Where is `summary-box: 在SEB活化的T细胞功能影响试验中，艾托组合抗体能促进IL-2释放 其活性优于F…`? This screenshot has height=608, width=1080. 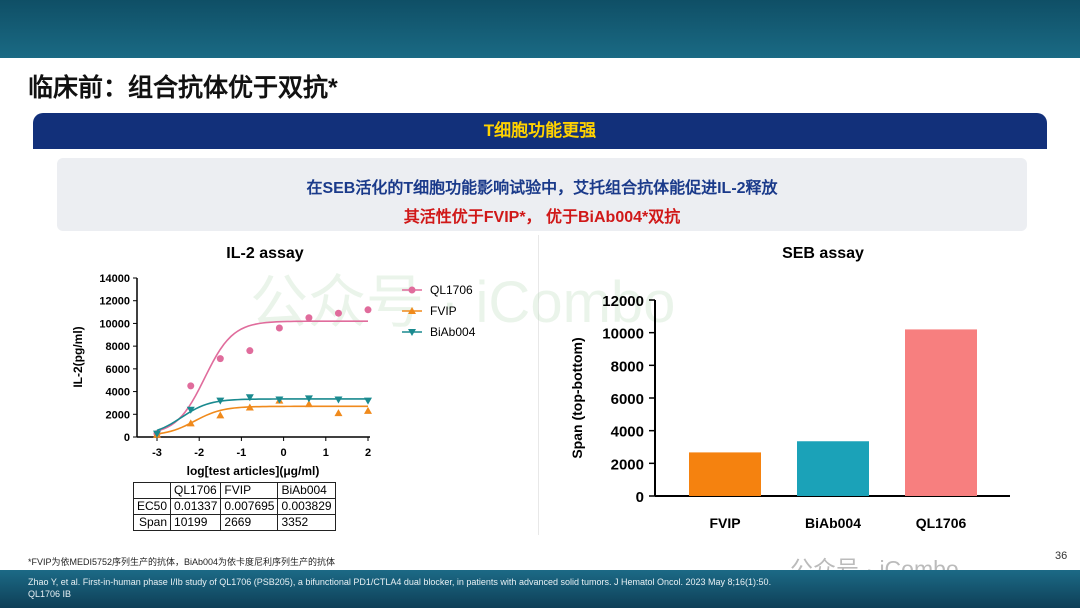
summary-box: 在SEB活化的T细胞功能影响试验中，艾托组合抗体能促进IL-2释放 其活性优于F… is located at coordinates (542, 194).